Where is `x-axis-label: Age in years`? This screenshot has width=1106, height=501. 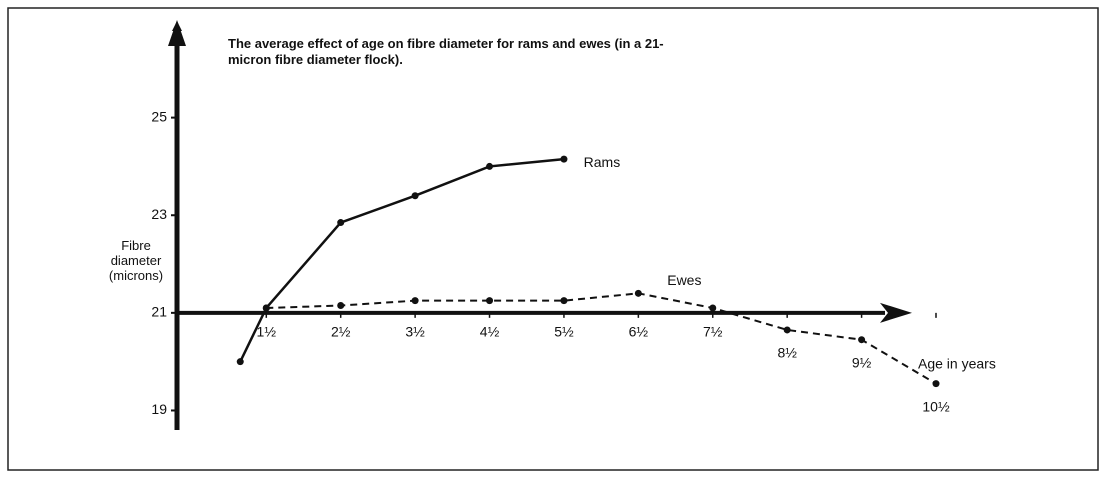
x-axis-label: Age in years is located at coordinates (957, 364).